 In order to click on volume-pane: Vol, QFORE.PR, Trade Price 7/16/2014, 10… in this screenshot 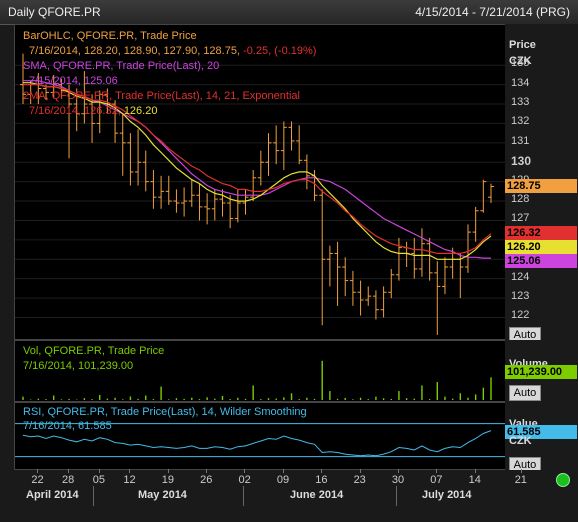, I will do `click(260, 371)`.